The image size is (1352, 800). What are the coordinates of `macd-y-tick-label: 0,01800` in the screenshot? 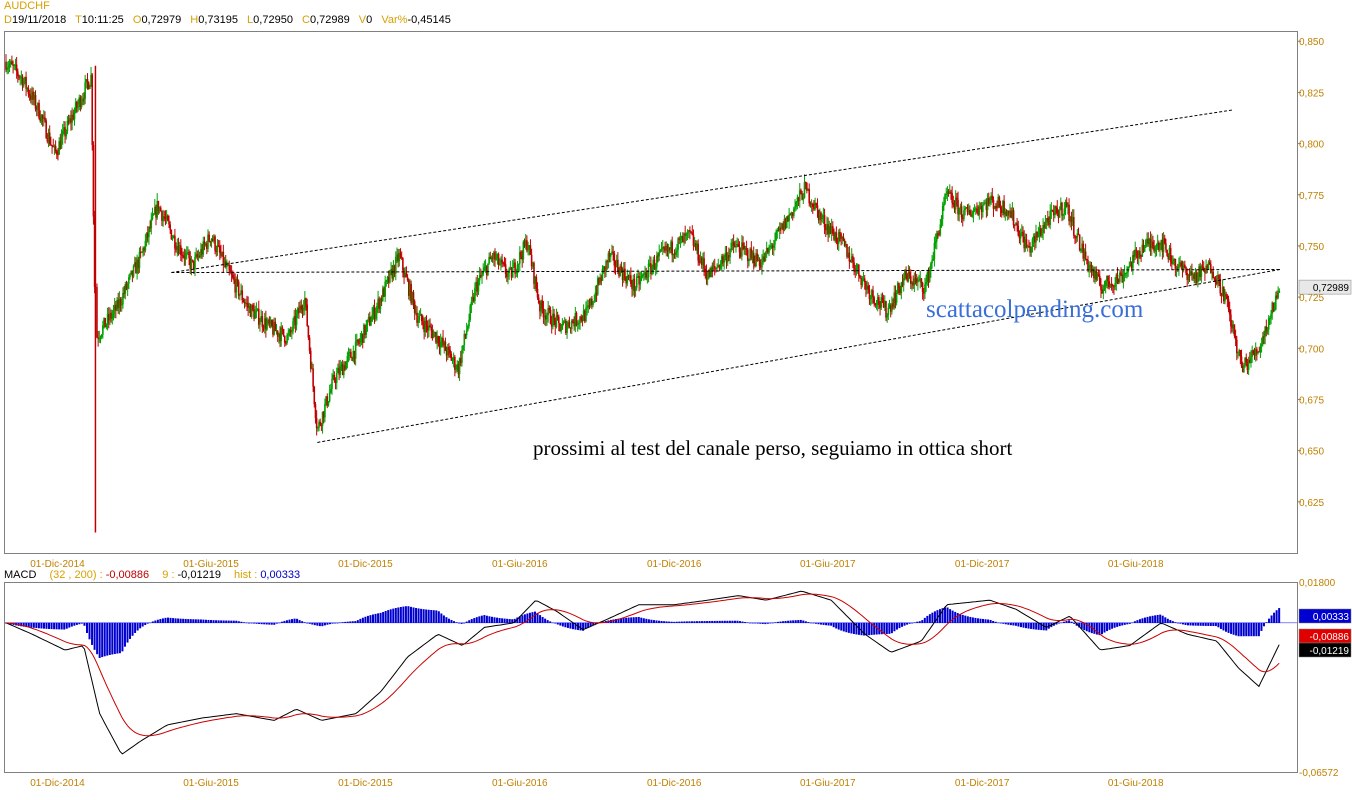 It's located at (1317, 583).